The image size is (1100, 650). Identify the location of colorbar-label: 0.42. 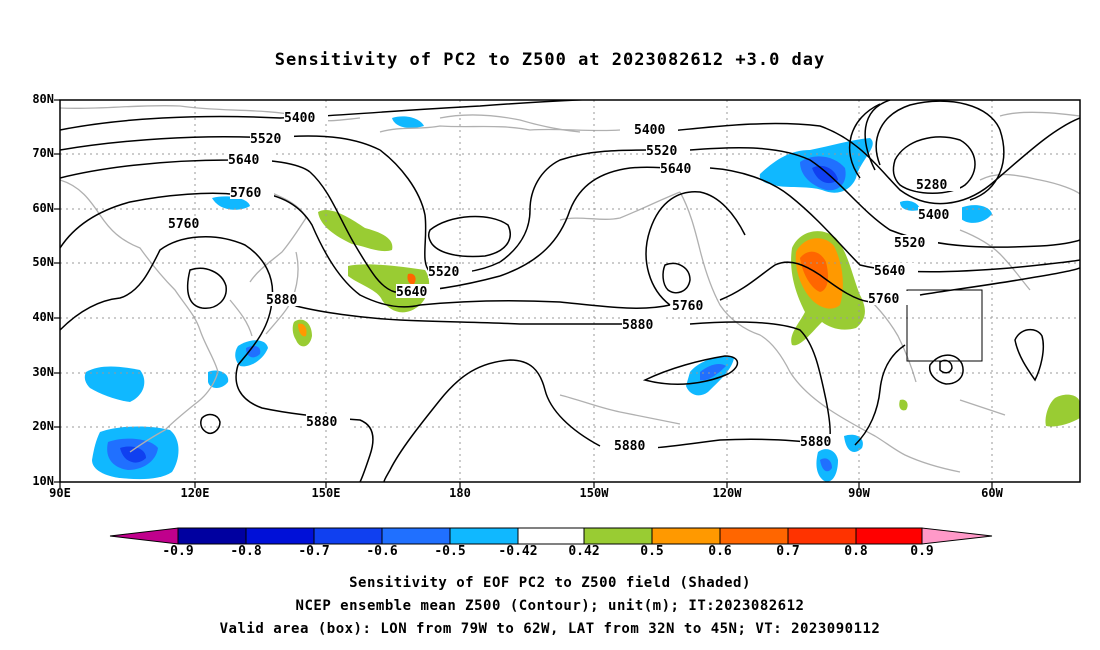
(584, 551).